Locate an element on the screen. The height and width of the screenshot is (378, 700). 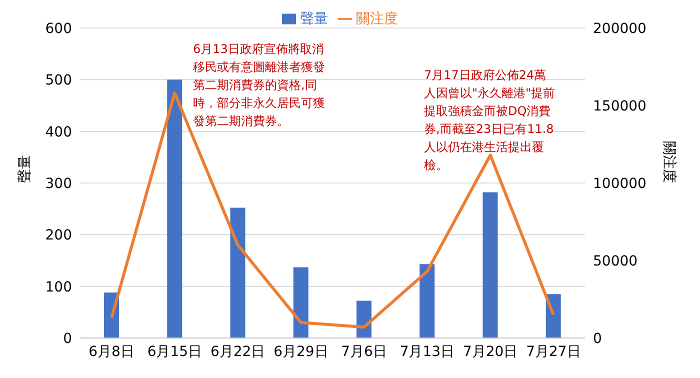
x-tick-label: 7月27日 is located at coordinates (553, 352).